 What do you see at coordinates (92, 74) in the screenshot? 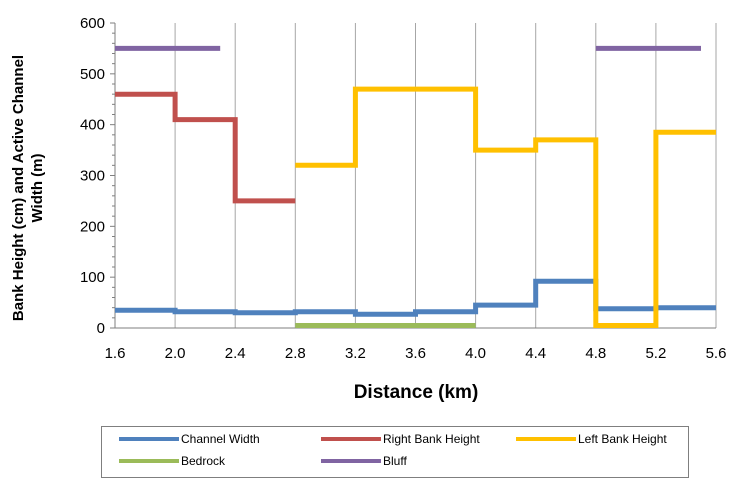
I see `y-tick-label: 500` at bounding box center [92, 74].